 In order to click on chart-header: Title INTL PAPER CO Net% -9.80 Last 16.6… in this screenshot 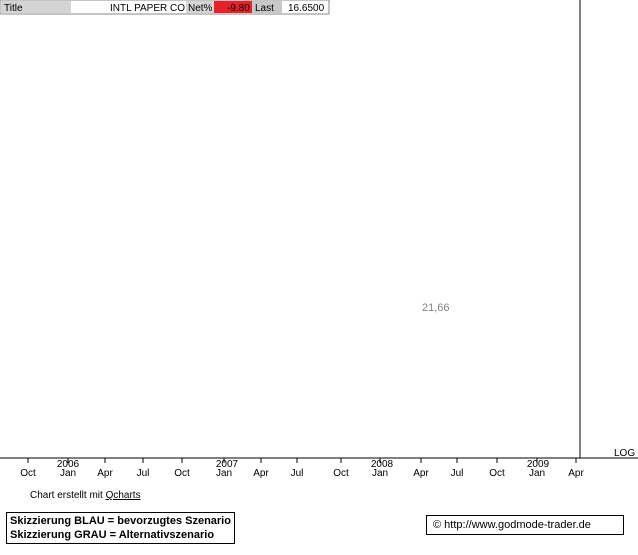, I will do `click(165, 7)`.